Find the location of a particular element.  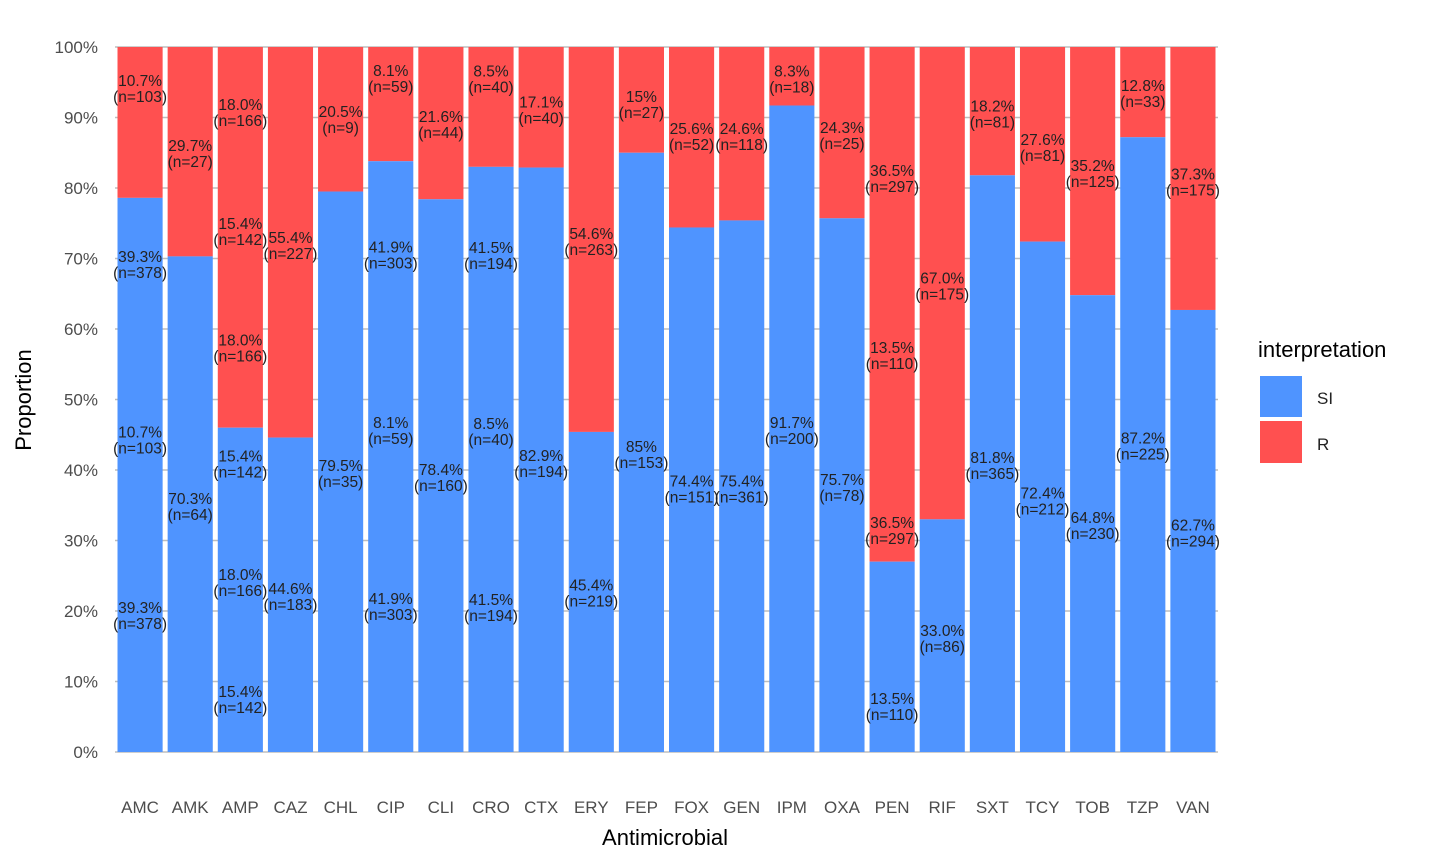

data-label: 64.8% is located at coordinates (1093, 518).